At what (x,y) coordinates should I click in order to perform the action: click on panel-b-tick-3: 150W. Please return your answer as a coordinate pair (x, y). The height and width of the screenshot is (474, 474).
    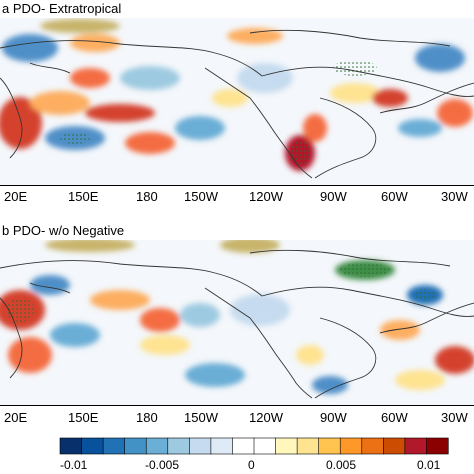
    Looking at the image, I should click on (201, 417).